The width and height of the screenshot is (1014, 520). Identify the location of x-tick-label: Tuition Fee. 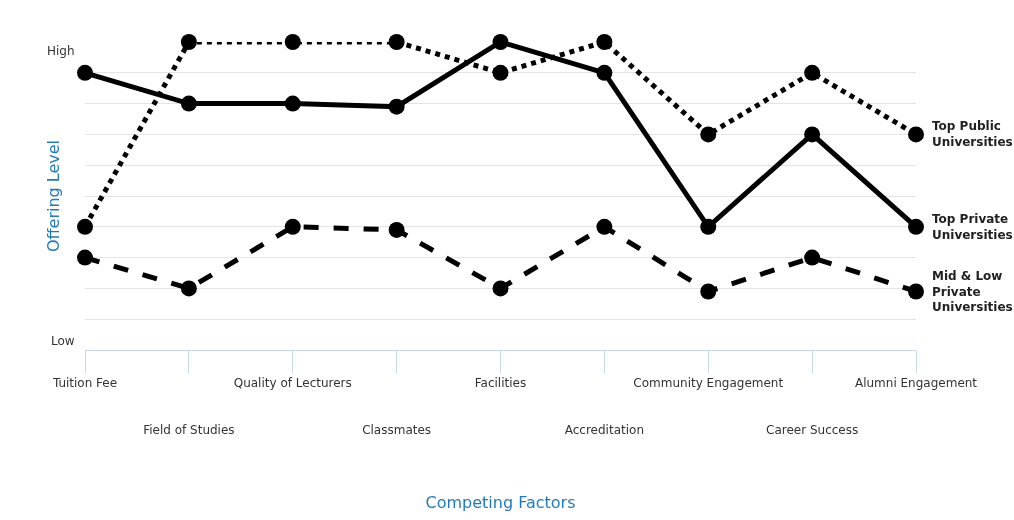
(84, 383).